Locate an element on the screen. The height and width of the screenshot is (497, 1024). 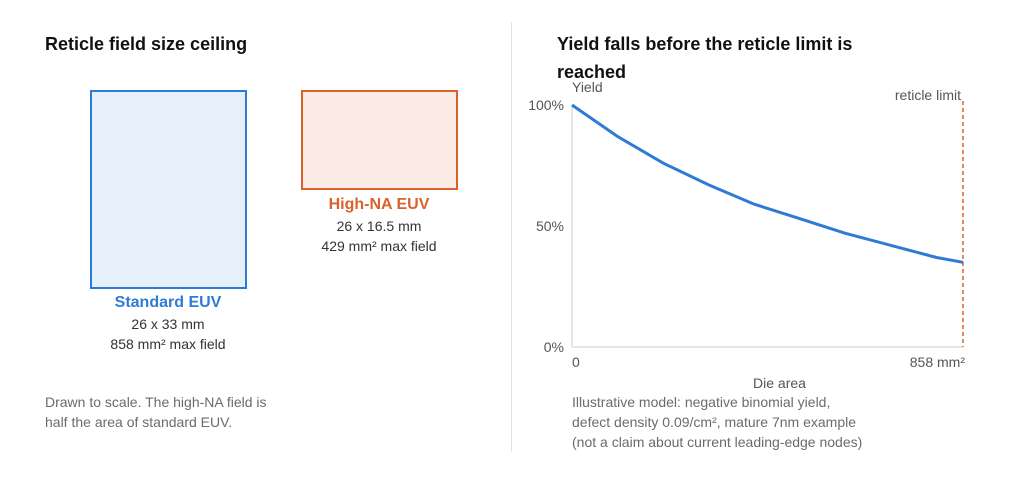
left-note-line: half the area of standard EUV. is located at coordinates (139, 422).